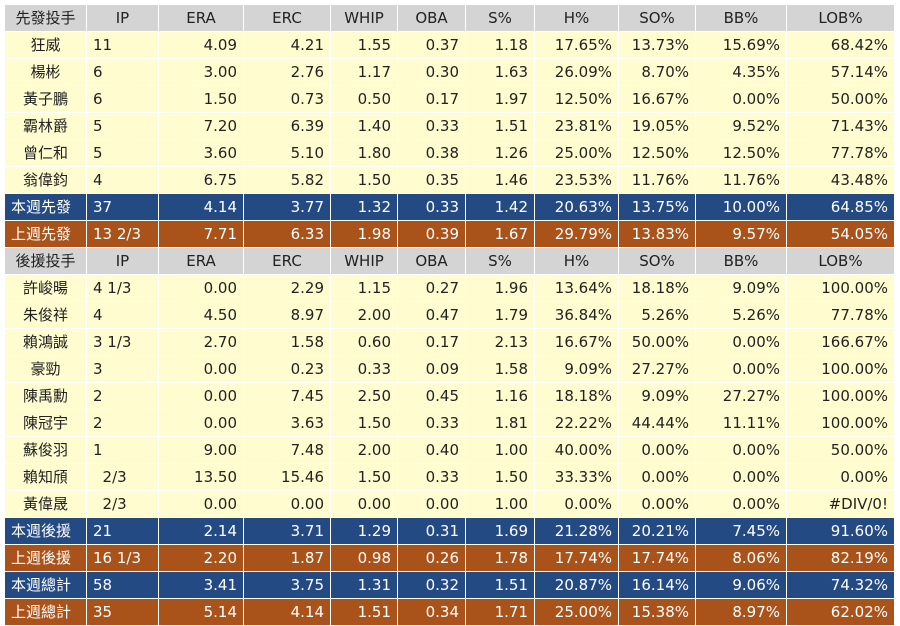  What do you see at coordinates (840, 153) in the screenshot?
I see `stat-lob-cell: 77.78%` at bounding box center [840, 153].